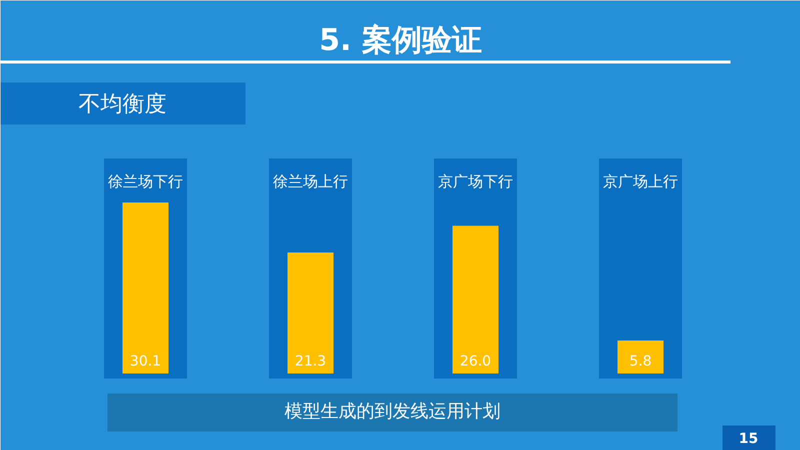 This screenshot has width=800, height=450. What do you see at coordinates (146, 362) in the screenshot?
I see `data-label: 30.1` at bounding box center [146, 362].